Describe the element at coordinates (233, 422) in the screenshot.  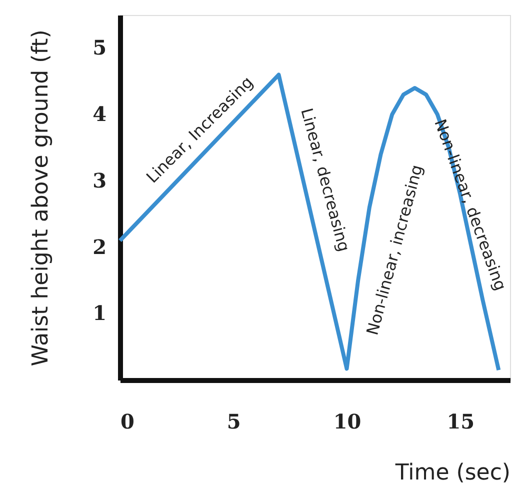
I see `x-tick-label: 5` at that location.